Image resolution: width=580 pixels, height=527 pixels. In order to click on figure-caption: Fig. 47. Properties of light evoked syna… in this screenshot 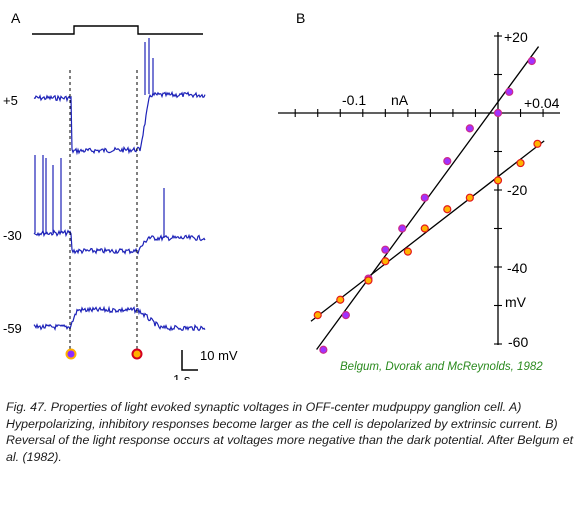, I will do `click(290, 432)`.